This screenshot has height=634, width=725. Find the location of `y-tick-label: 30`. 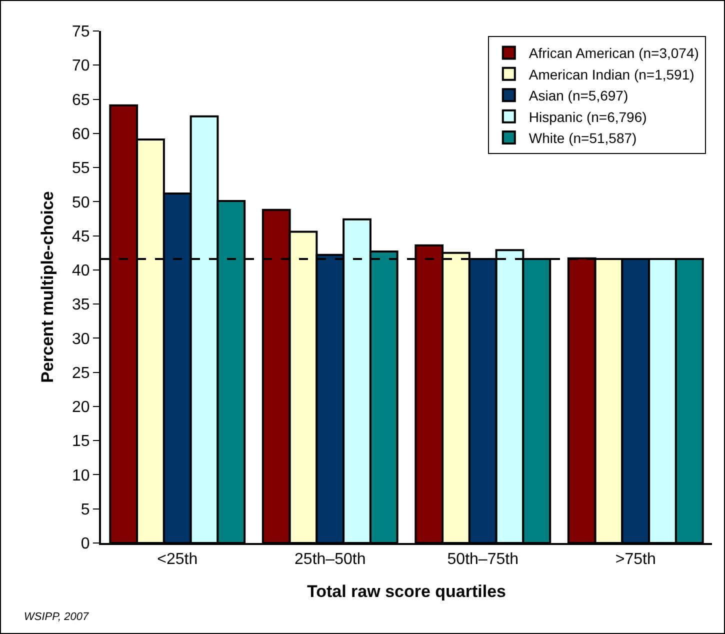

y-tick-label: 30 is located at coordinates (81, 339).